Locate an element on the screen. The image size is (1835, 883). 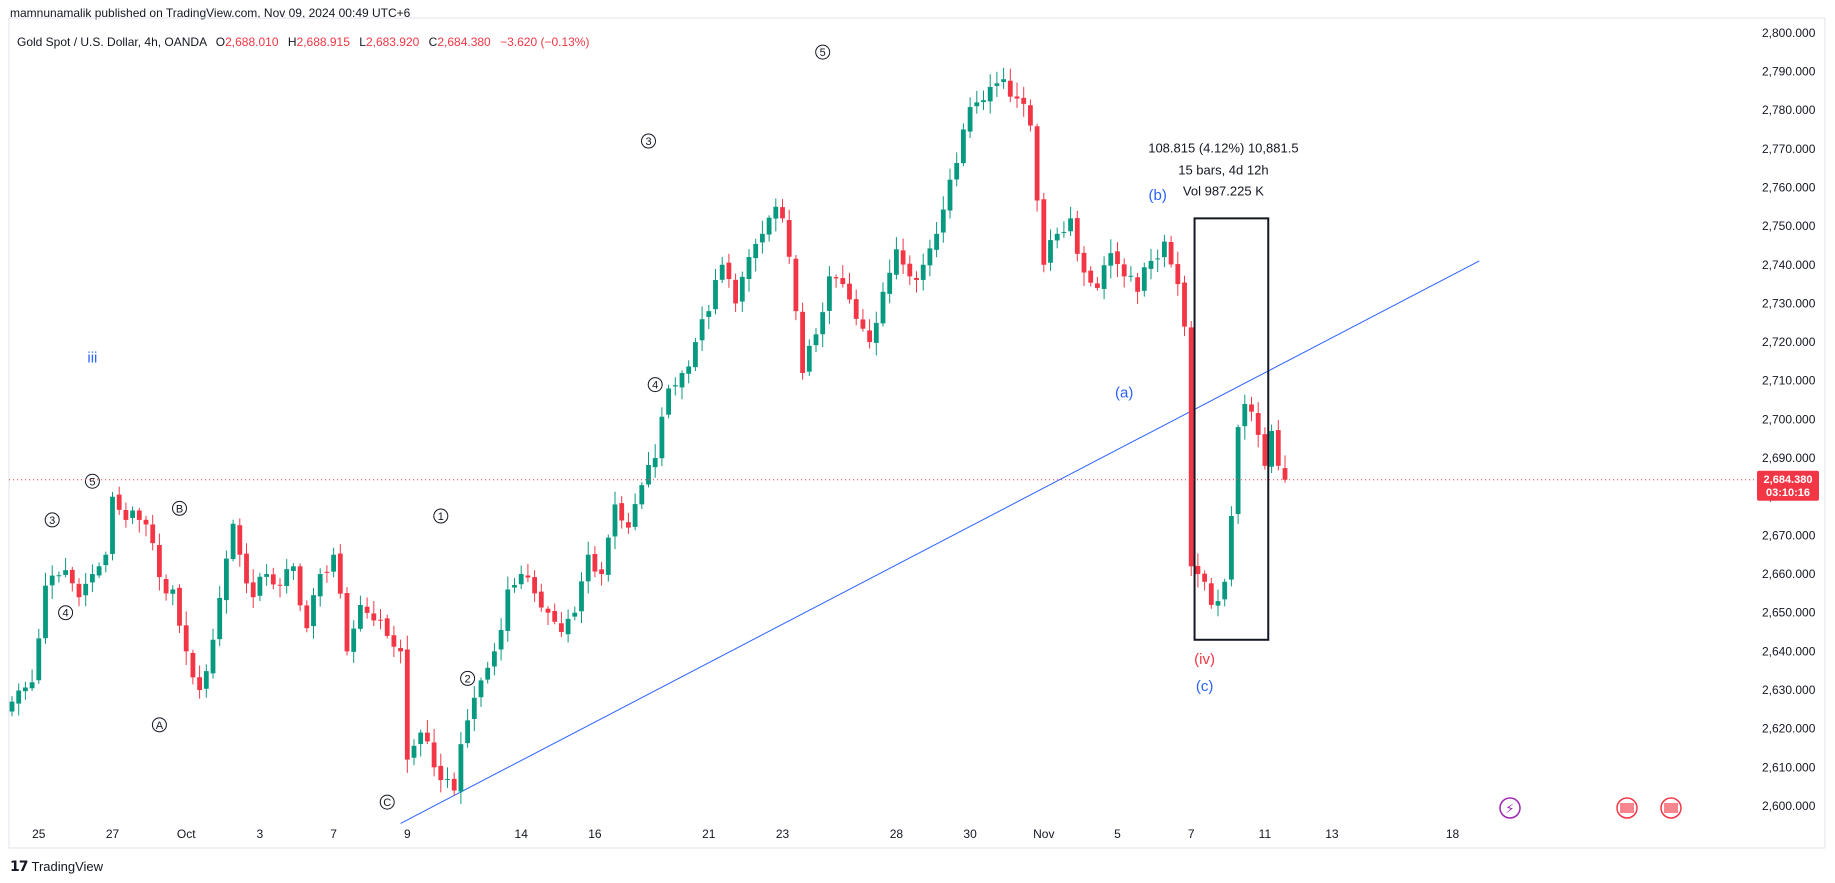
measure-box is located at coordinates (1231, 429).